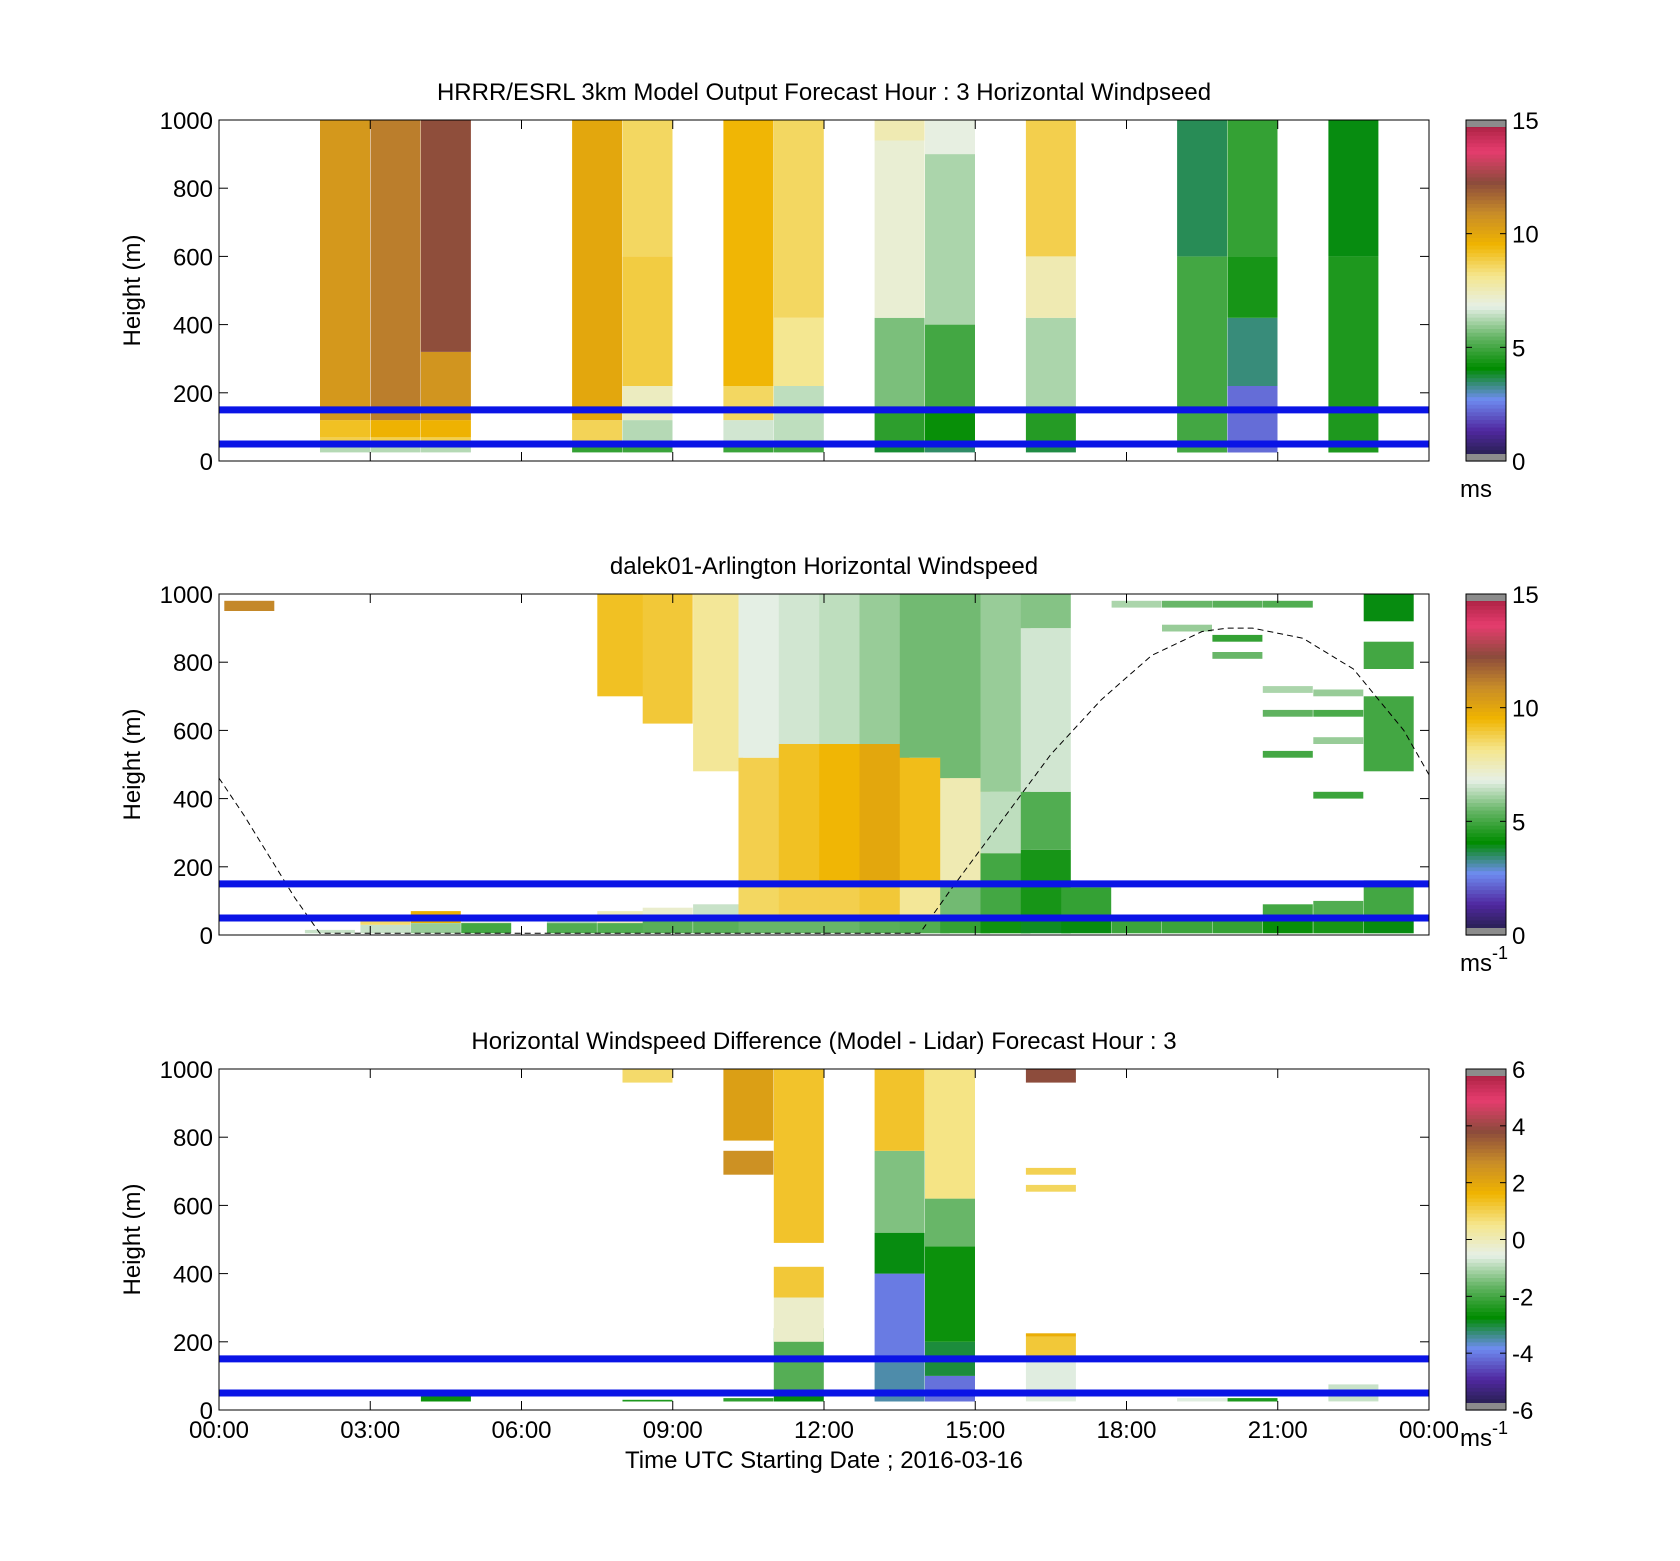  What do you see at coordinates (1525, 121) in the screenshot?
I see `colorbar-tick-label: 15` at bounding box center [1525, 121].